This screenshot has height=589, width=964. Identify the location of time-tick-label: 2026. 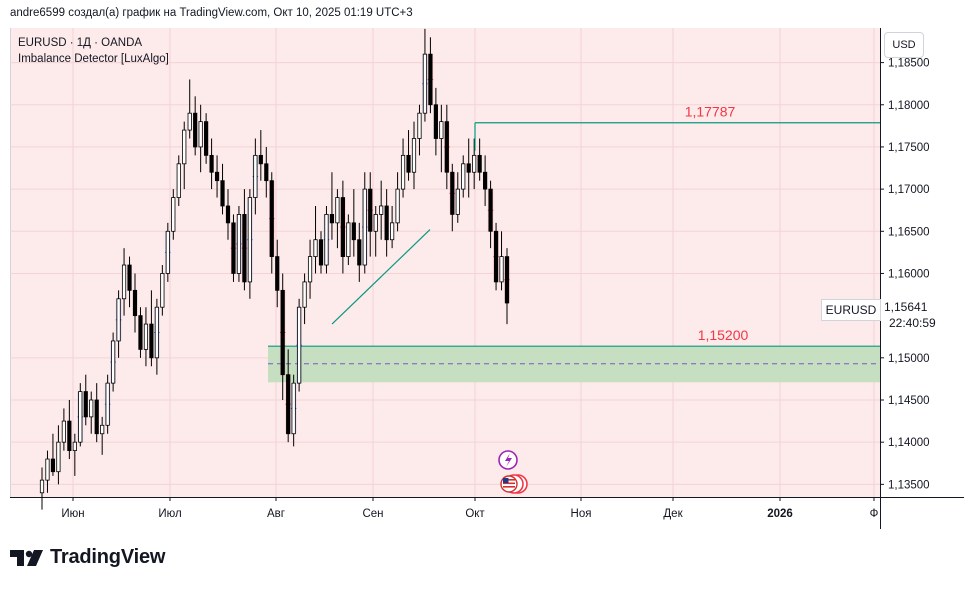
(780, 514).